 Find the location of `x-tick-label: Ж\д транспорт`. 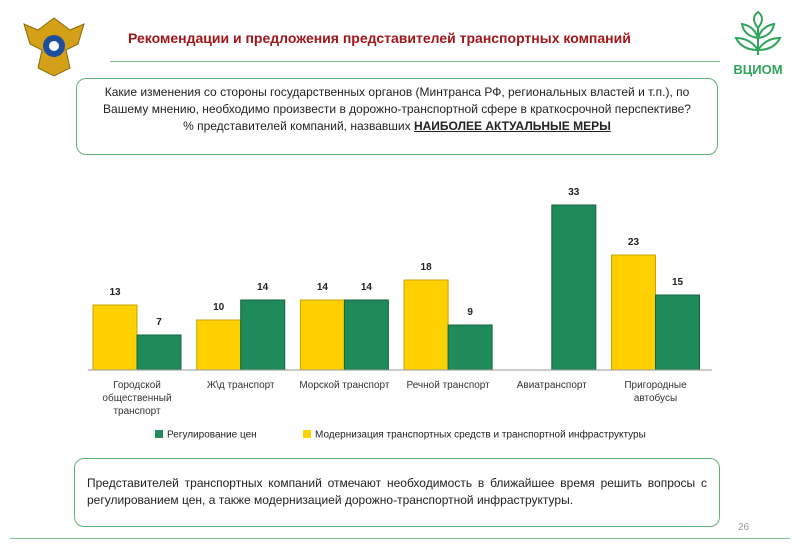

x-tick-label: Ж\д транспорт is located at coordinates (240, 385).